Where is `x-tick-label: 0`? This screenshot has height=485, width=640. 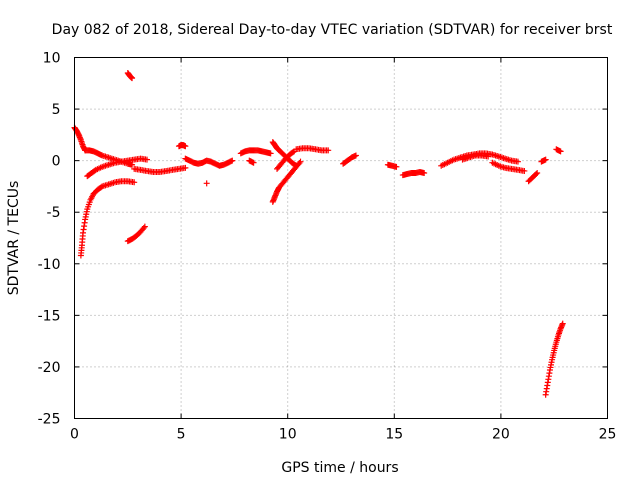 x-tick-label: 0 is located at coordinates (74, 435).